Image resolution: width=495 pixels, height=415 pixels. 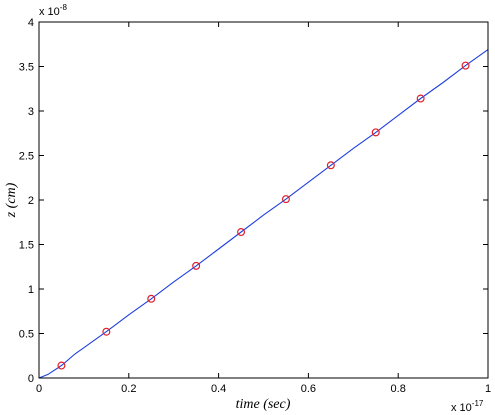 I want to click on y-axis-title: z (cm), so click(x=11, y=200).